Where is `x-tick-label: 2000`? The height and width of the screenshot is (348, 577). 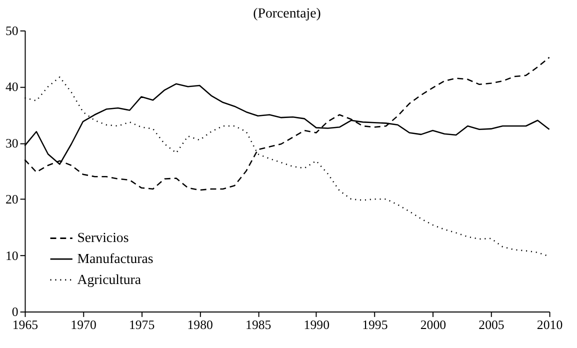 x-tick-label: 2000 is located at coordinates (433, 325).